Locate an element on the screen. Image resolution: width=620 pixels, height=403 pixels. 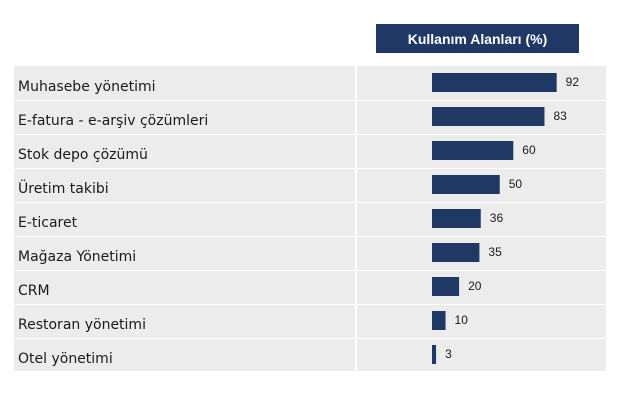
chart-title-header: Kullanım Alanları (%) is located at coordinates (477, 38).